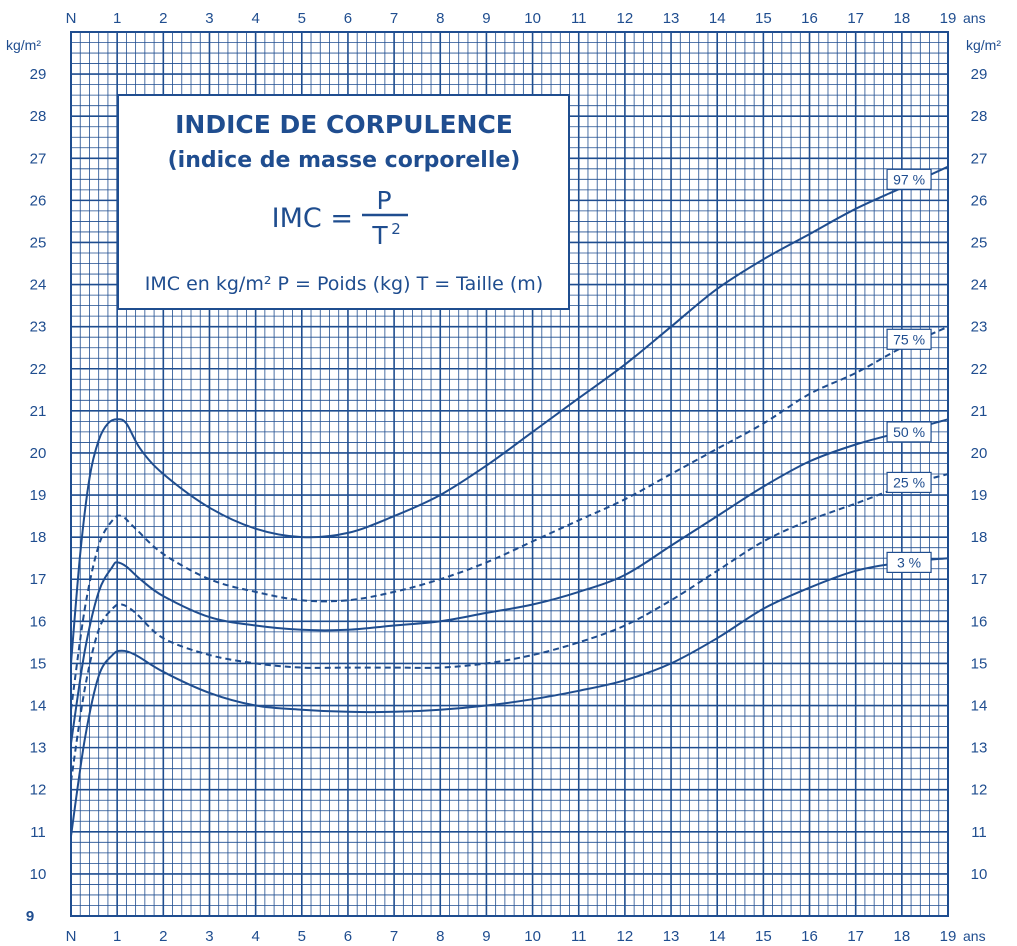 This screenshot has height=946, width=1017. What do you see at coordinates (38, 663) in the screenshot?
I see `y-tick-label-left: 15` at bounding box center [38, 663].